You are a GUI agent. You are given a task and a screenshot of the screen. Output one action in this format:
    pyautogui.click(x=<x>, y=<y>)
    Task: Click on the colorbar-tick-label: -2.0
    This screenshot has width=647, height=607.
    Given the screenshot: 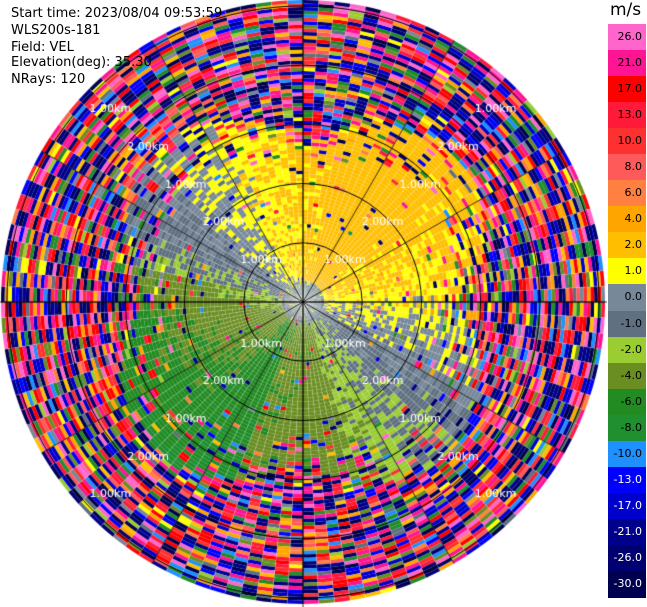 What is the action you would take?
    pyautogui.click(x=631, y=349)
    